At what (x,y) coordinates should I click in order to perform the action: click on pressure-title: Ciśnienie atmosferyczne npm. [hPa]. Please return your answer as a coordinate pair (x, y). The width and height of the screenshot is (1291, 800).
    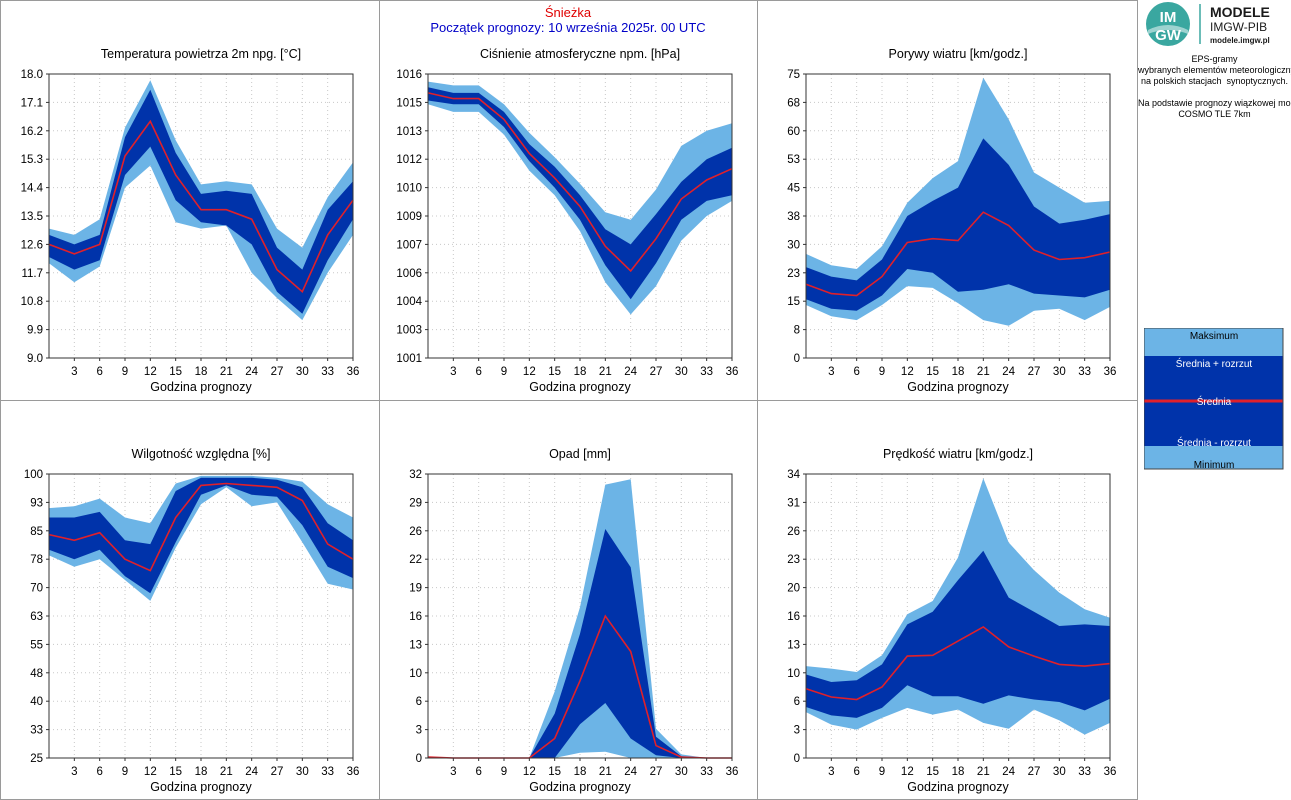
    Looking at the image, I should click on (580, 54).